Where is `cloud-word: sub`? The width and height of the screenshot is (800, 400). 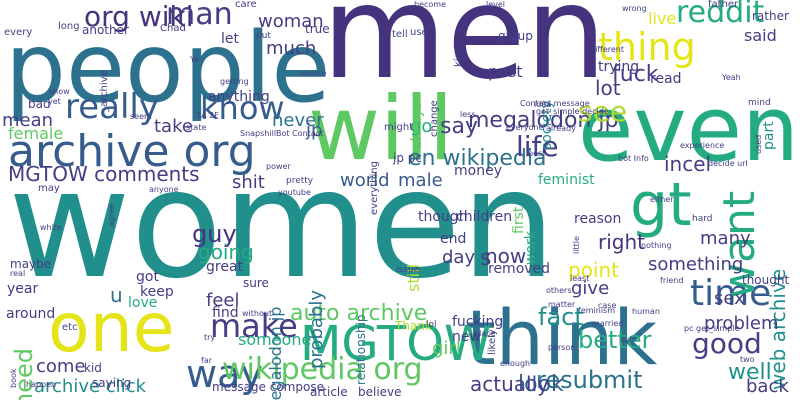 cloud-word: sub is located at coordinates (627, 339).